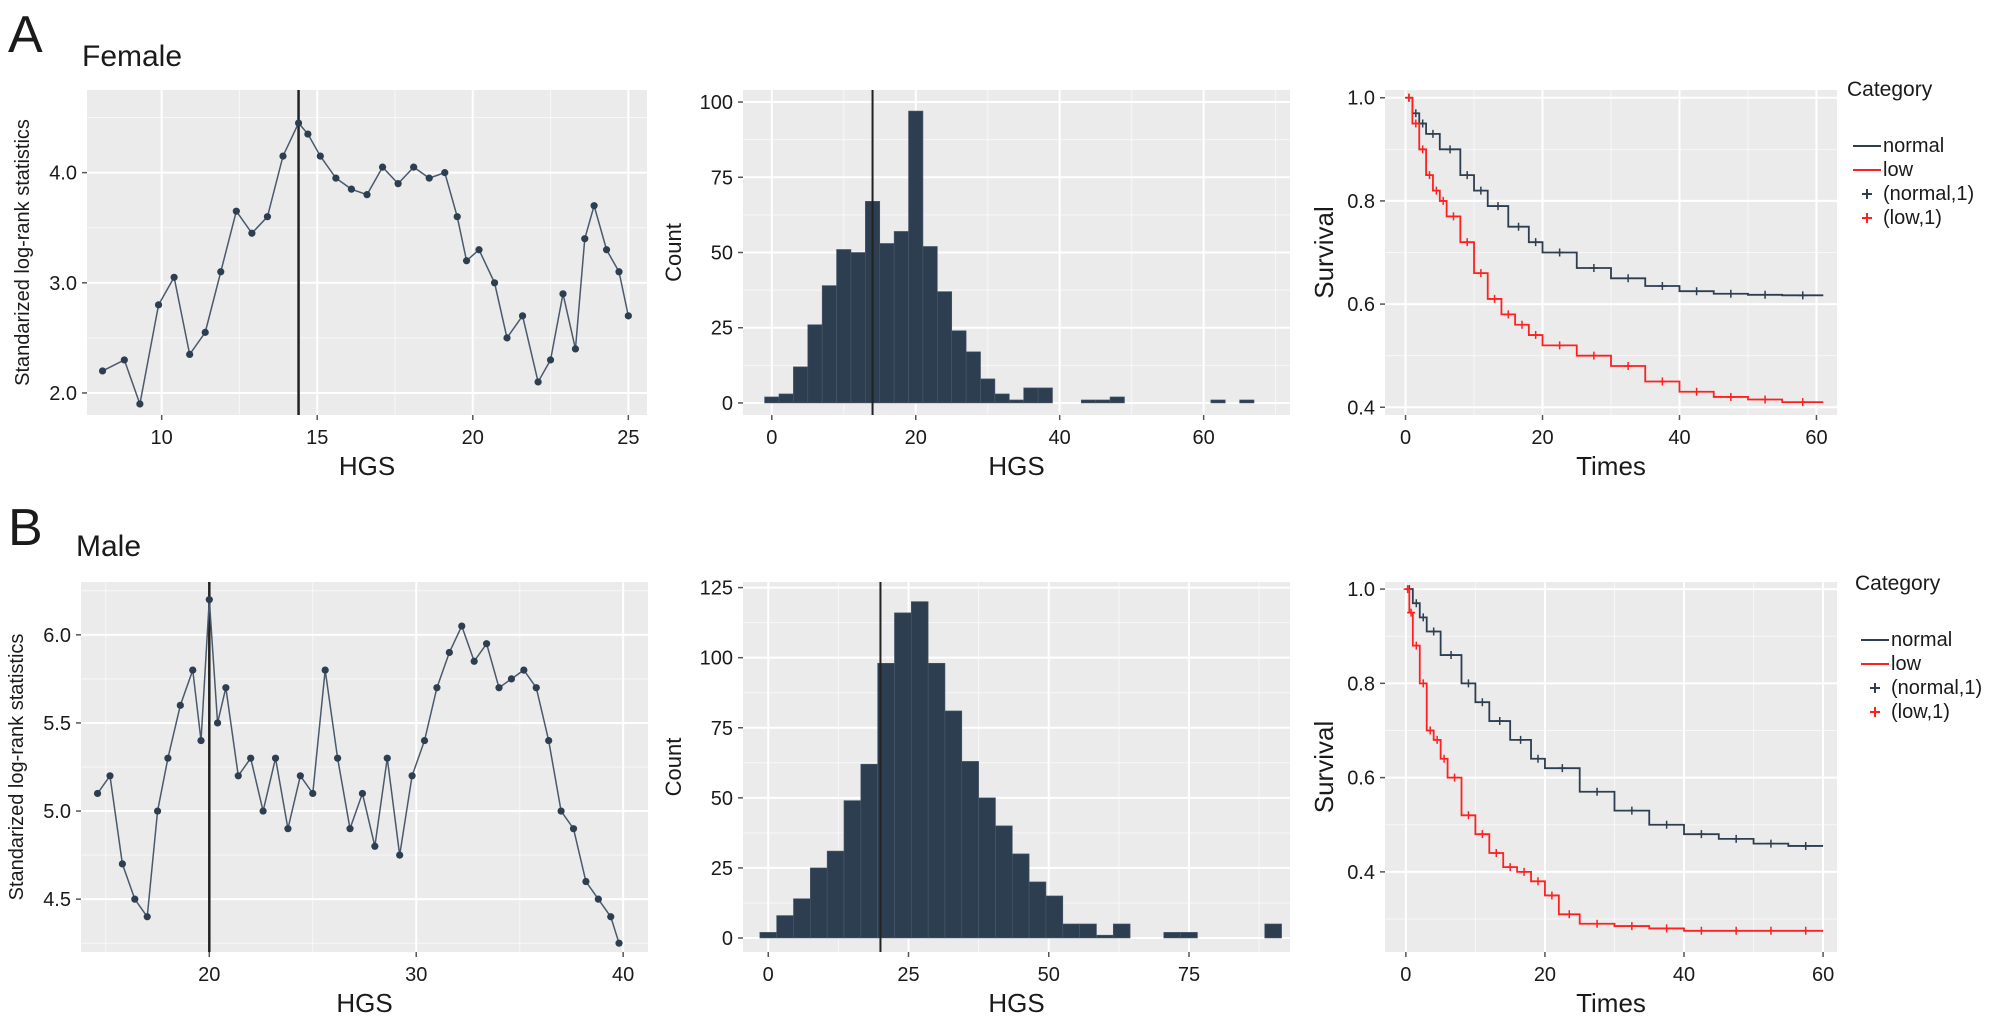  Describe the element at coordinates (1898, 170) in the screenshot. I see `legend-label: low` at that location.